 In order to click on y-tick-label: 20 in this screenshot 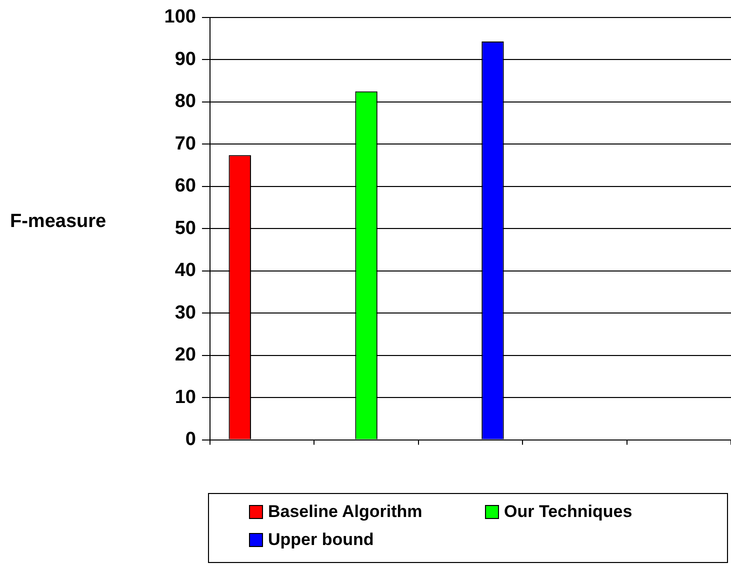, I will do `click(185, 355)`.